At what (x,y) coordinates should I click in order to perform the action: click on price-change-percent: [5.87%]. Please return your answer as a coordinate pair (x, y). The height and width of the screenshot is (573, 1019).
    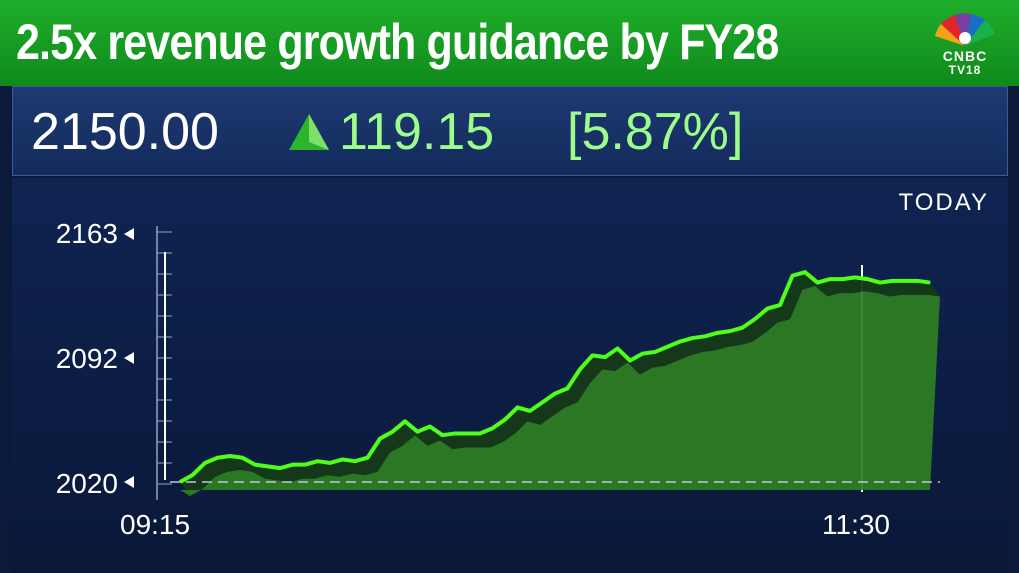
    Looking at the image, I should click on (655, 132).